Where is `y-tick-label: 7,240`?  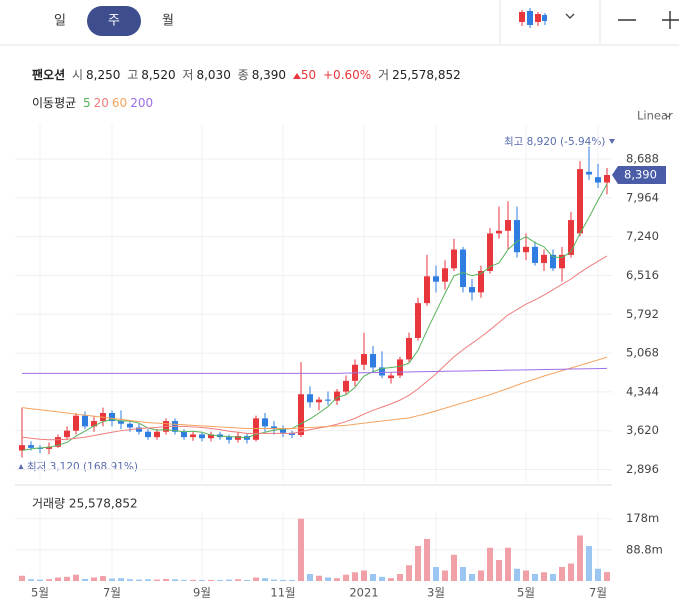
y-tick-label: 7,240 is located at coordinates (642, 236).